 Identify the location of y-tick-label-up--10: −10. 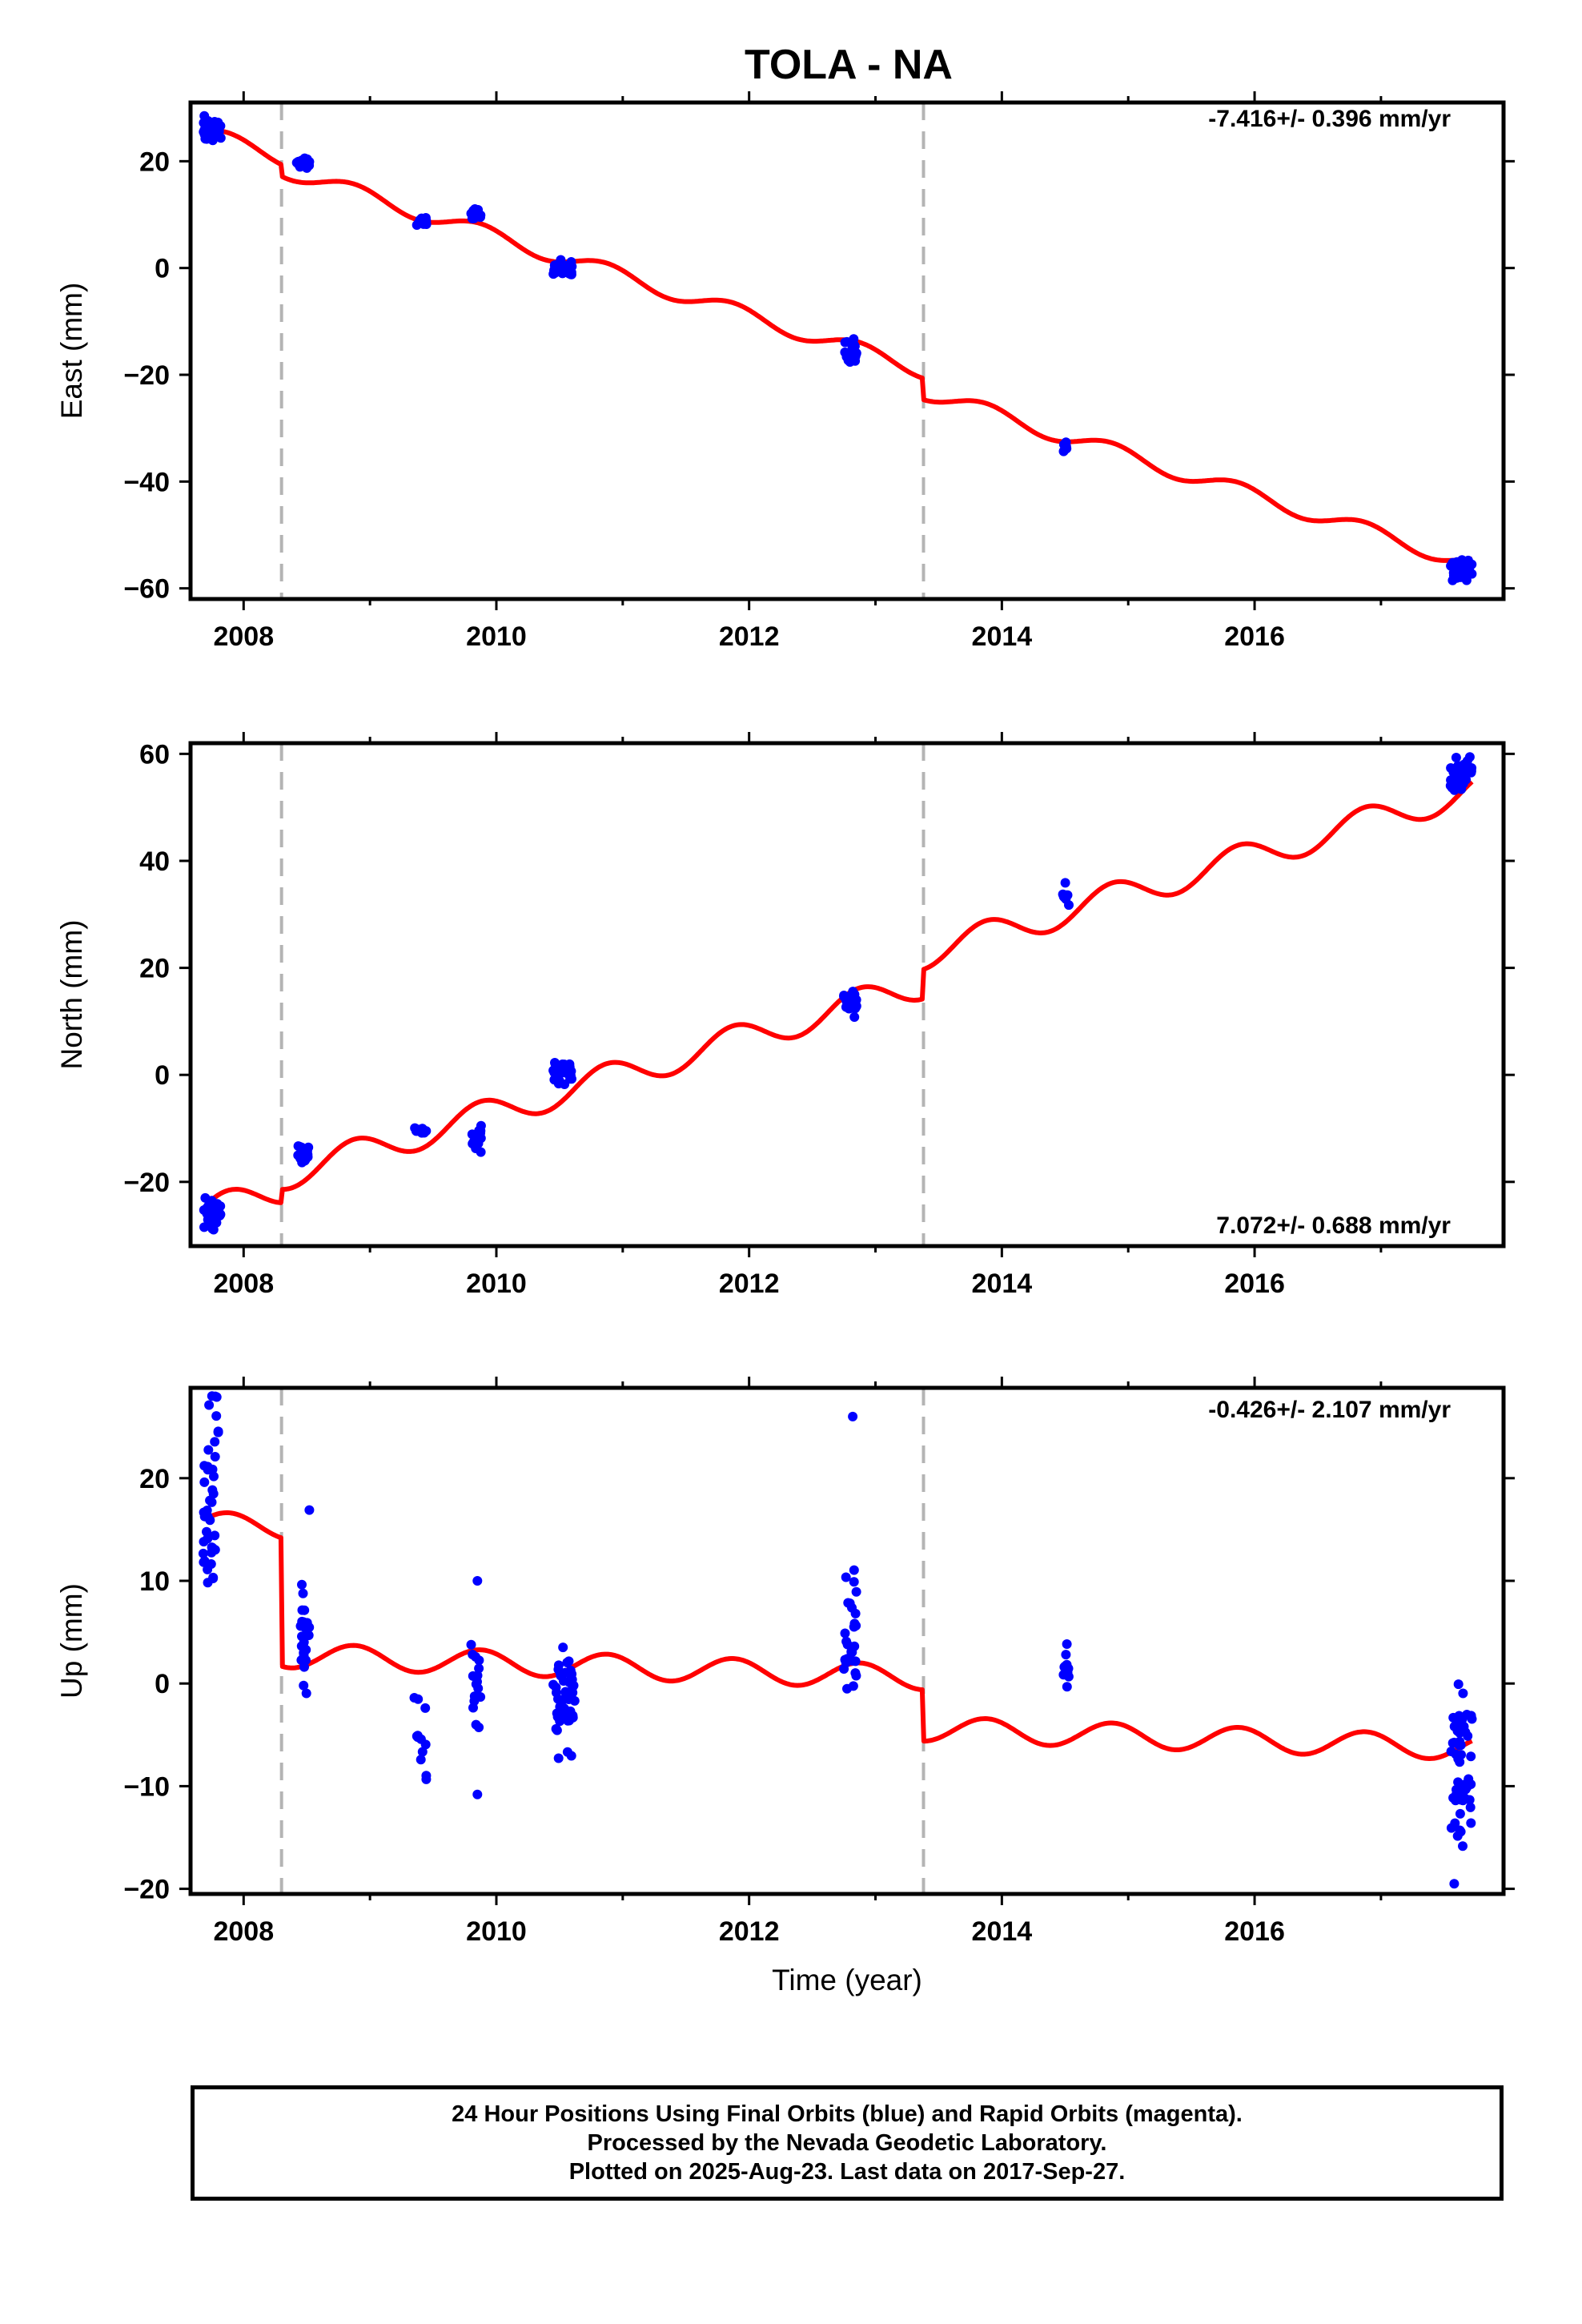
(146, 1787).